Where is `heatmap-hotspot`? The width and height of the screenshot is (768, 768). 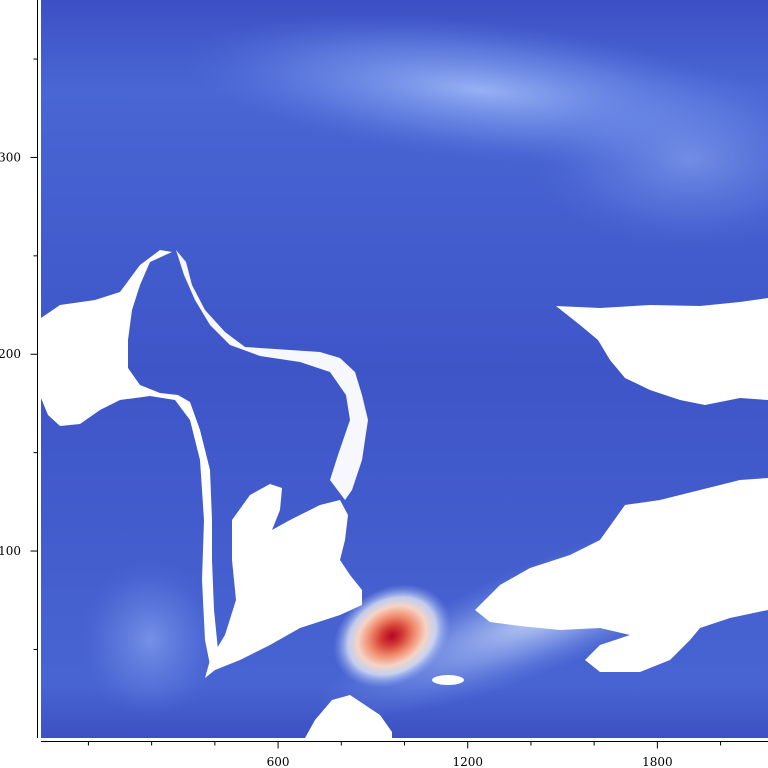
heatmap-hotspot is located at coordinates (392, 636).